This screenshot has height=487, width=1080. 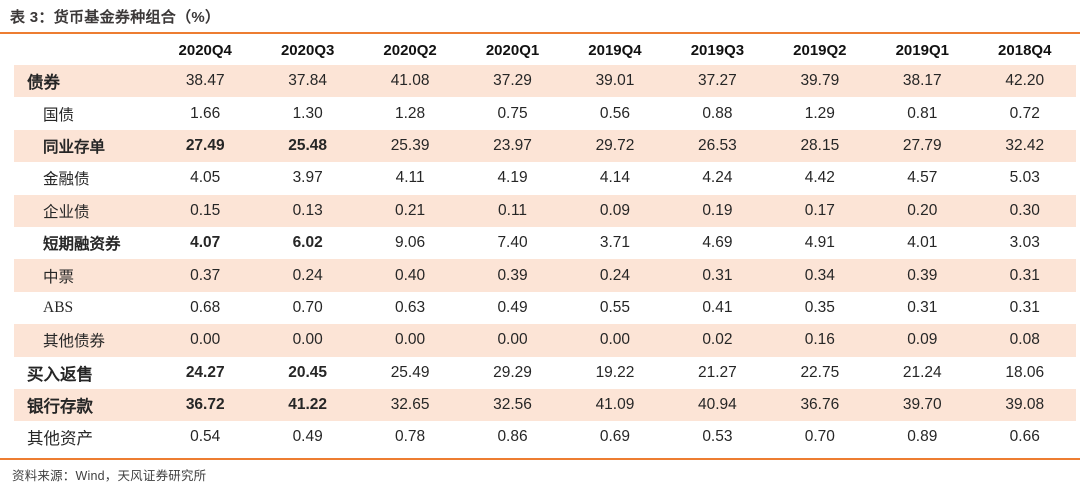 I want to click on cell: 40.94, so click(x=717, y=405).